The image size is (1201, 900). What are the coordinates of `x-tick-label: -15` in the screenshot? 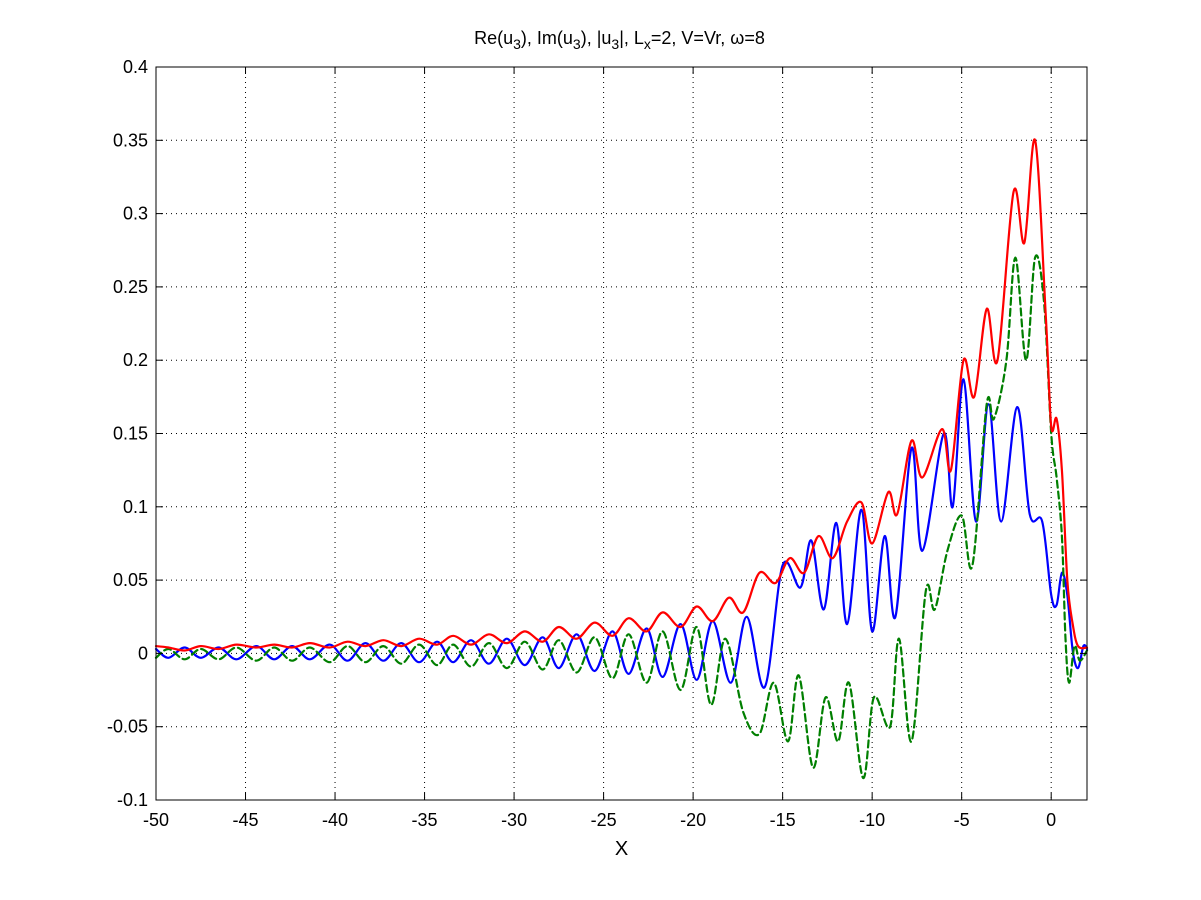 It's located at (783, 820).